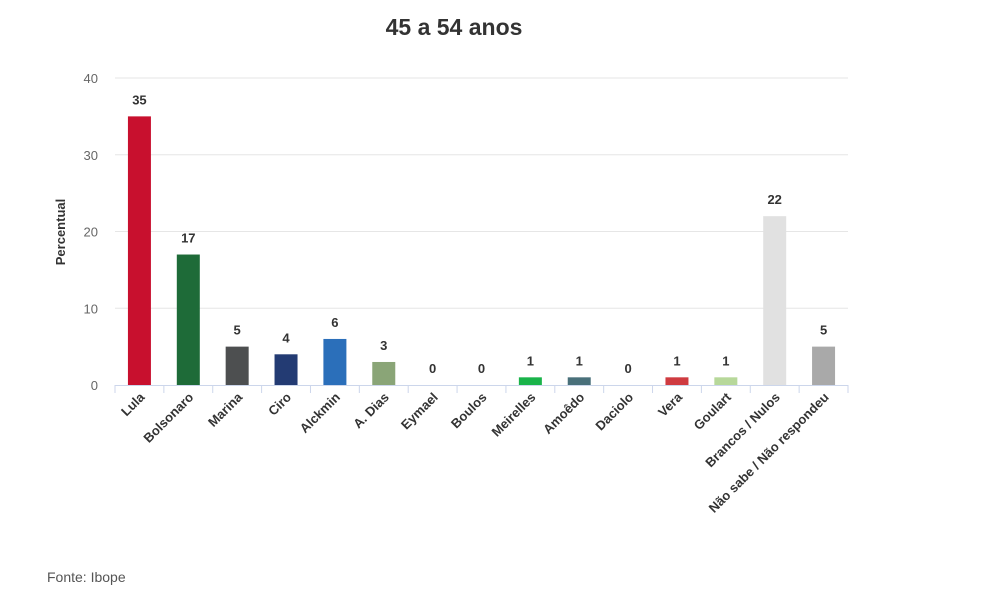  Describe the element at coordinates (614, 411) in the screenshot. I see `category-label: Daciolo` at that location.